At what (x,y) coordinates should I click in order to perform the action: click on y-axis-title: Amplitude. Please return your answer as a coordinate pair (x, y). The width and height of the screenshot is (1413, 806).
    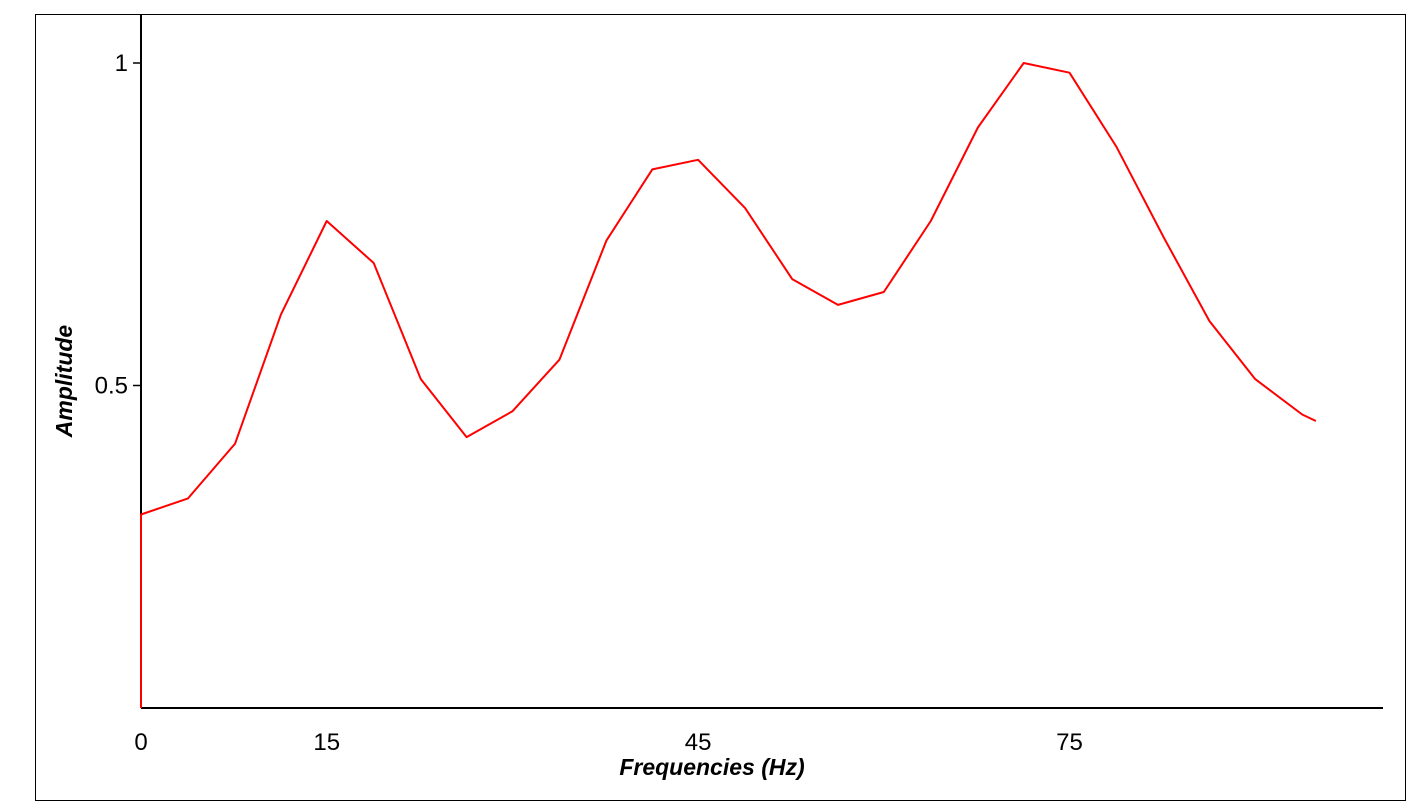
    Looking at the image, I should click on (64, 382).